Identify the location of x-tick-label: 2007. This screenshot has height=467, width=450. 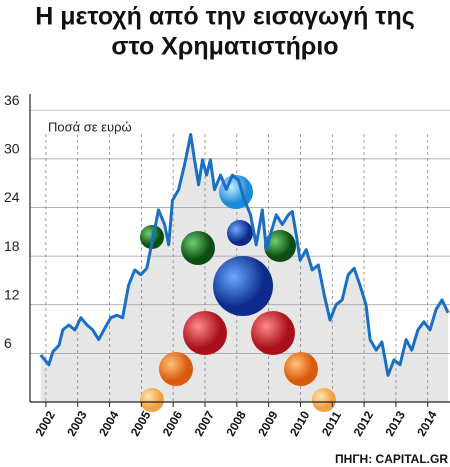
(205, 423).